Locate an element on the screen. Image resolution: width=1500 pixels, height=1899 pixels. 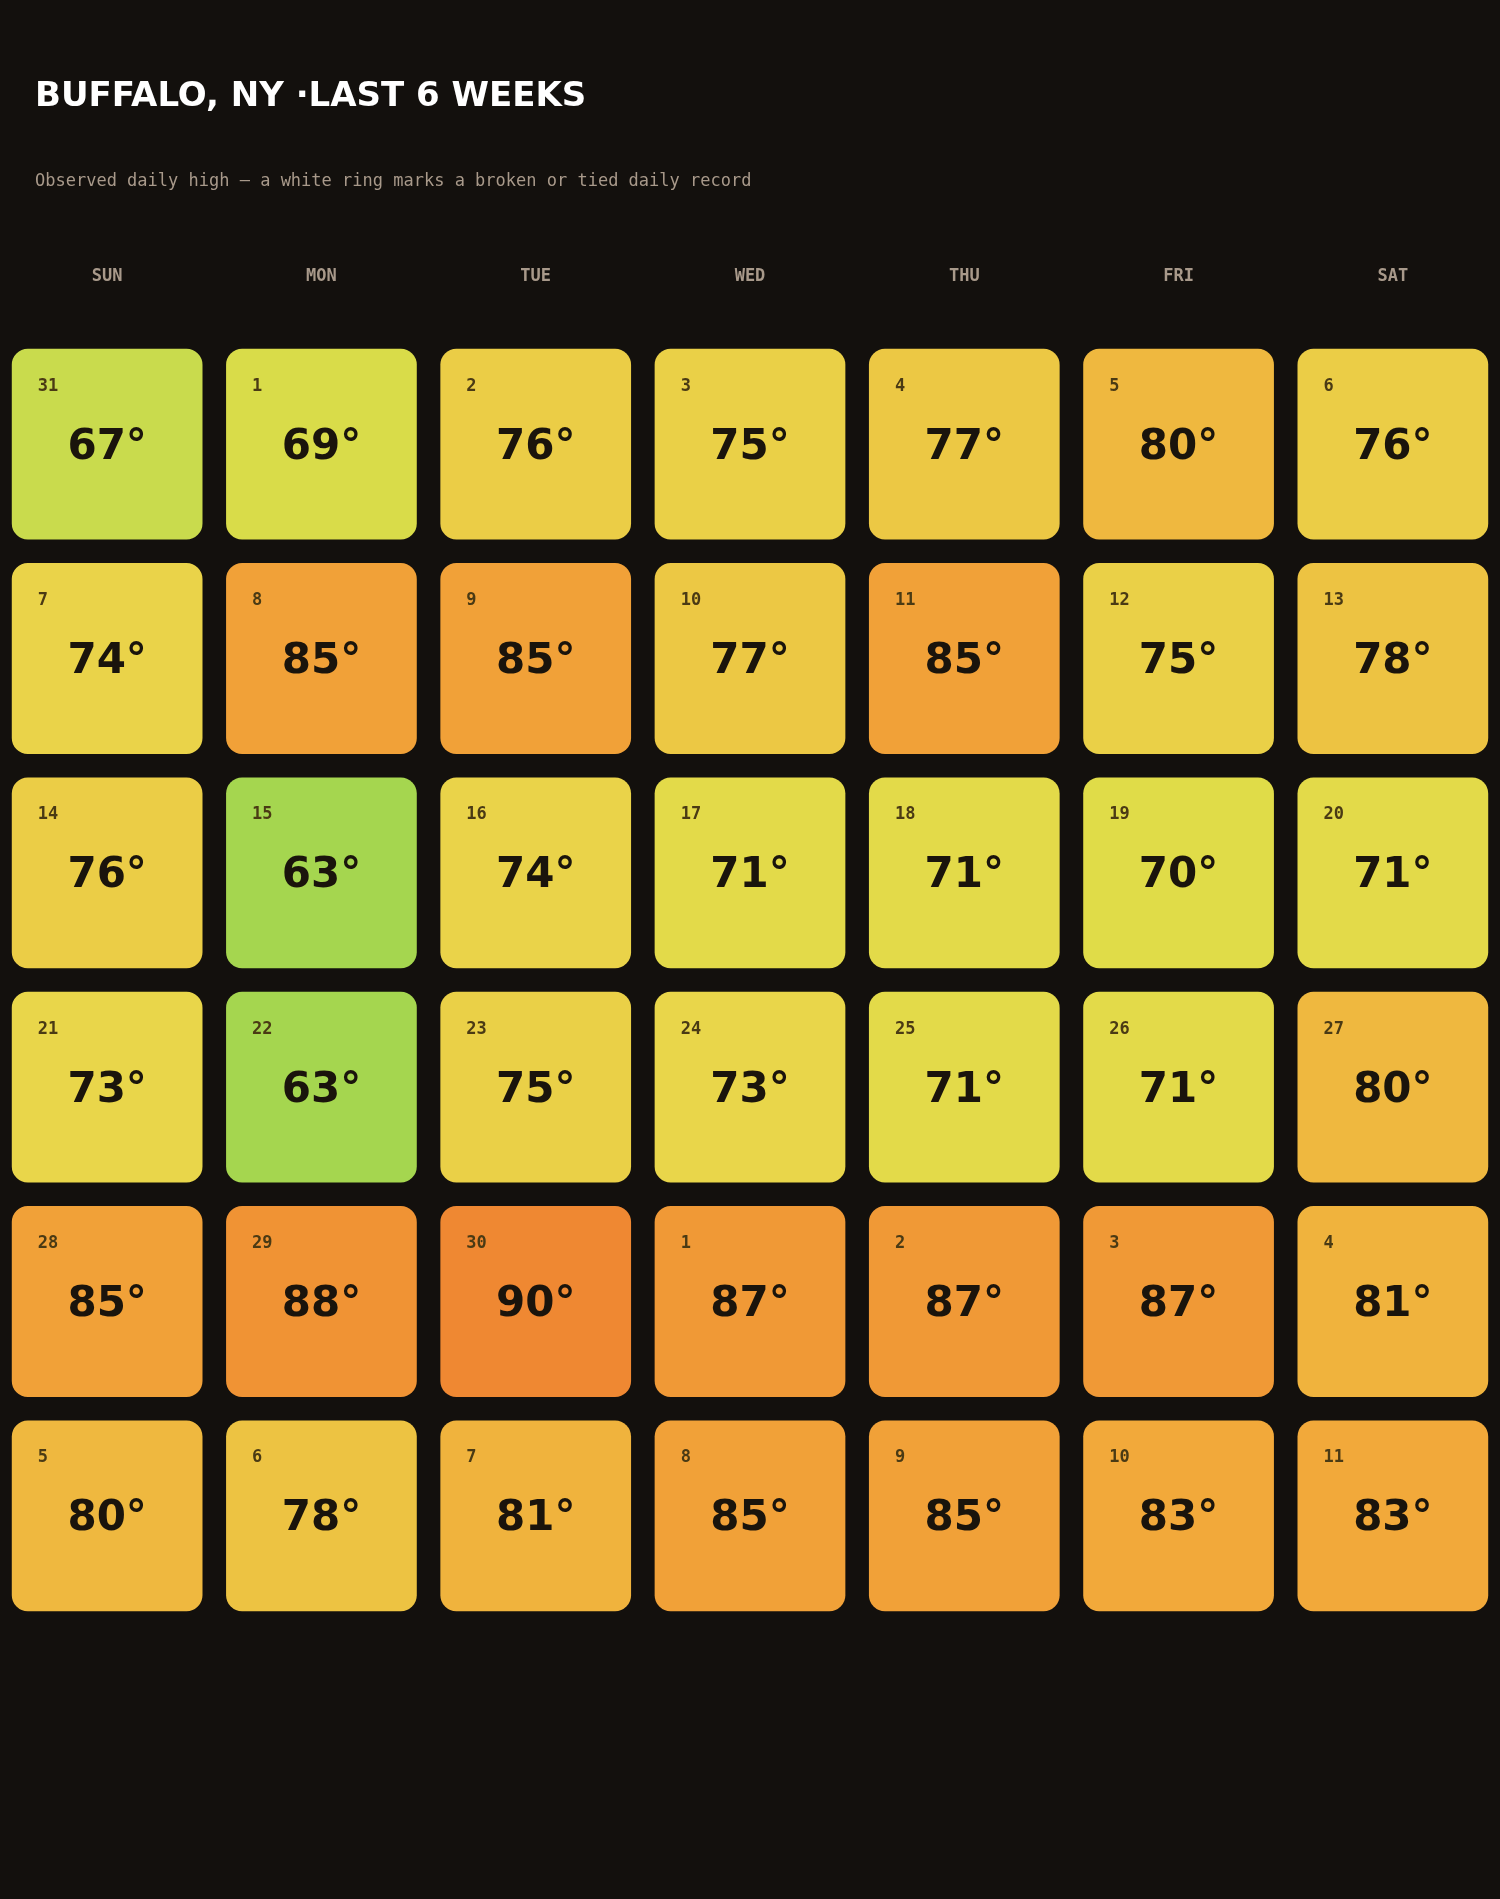
chart-subtitle: Observed daily high — a white ring marks a broken or tied daily record is located at coordinates (393, 179).